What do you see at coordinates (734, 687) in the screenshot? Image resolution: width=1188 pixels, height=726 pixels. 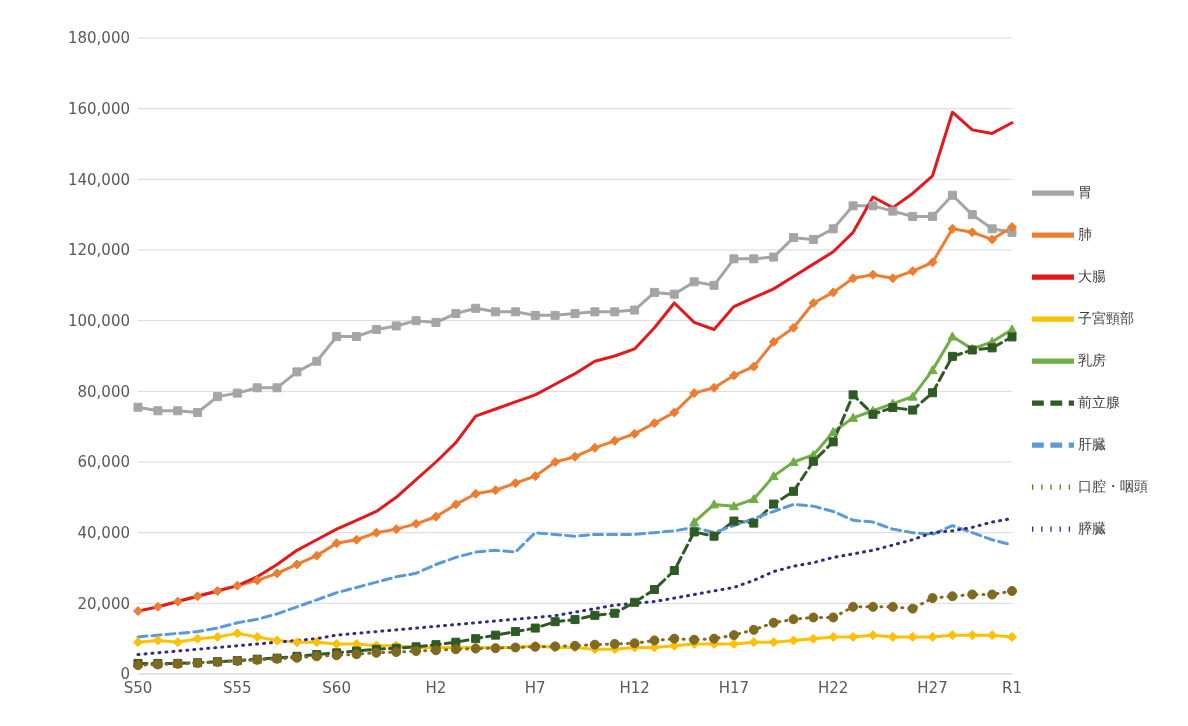 I see `x-tick-label: H17` at bounding box center [734, 687].